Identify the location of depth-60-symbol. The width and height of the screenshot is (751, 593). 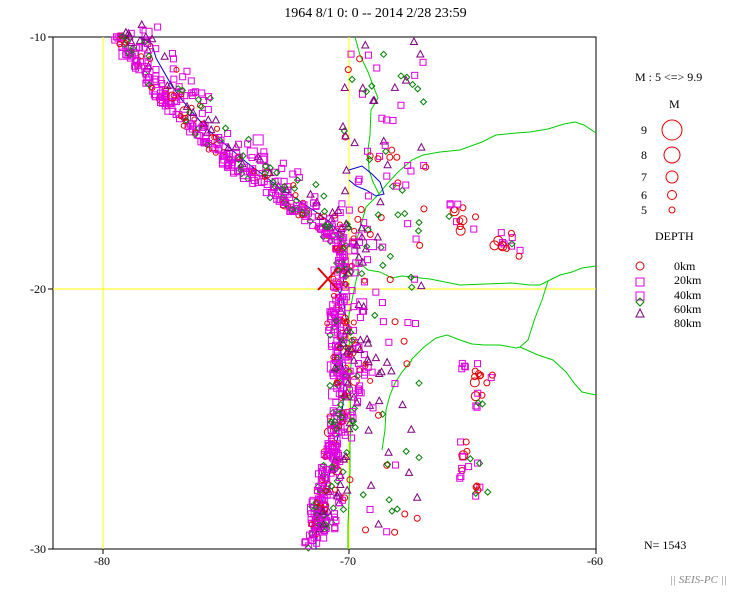
(640, 302).